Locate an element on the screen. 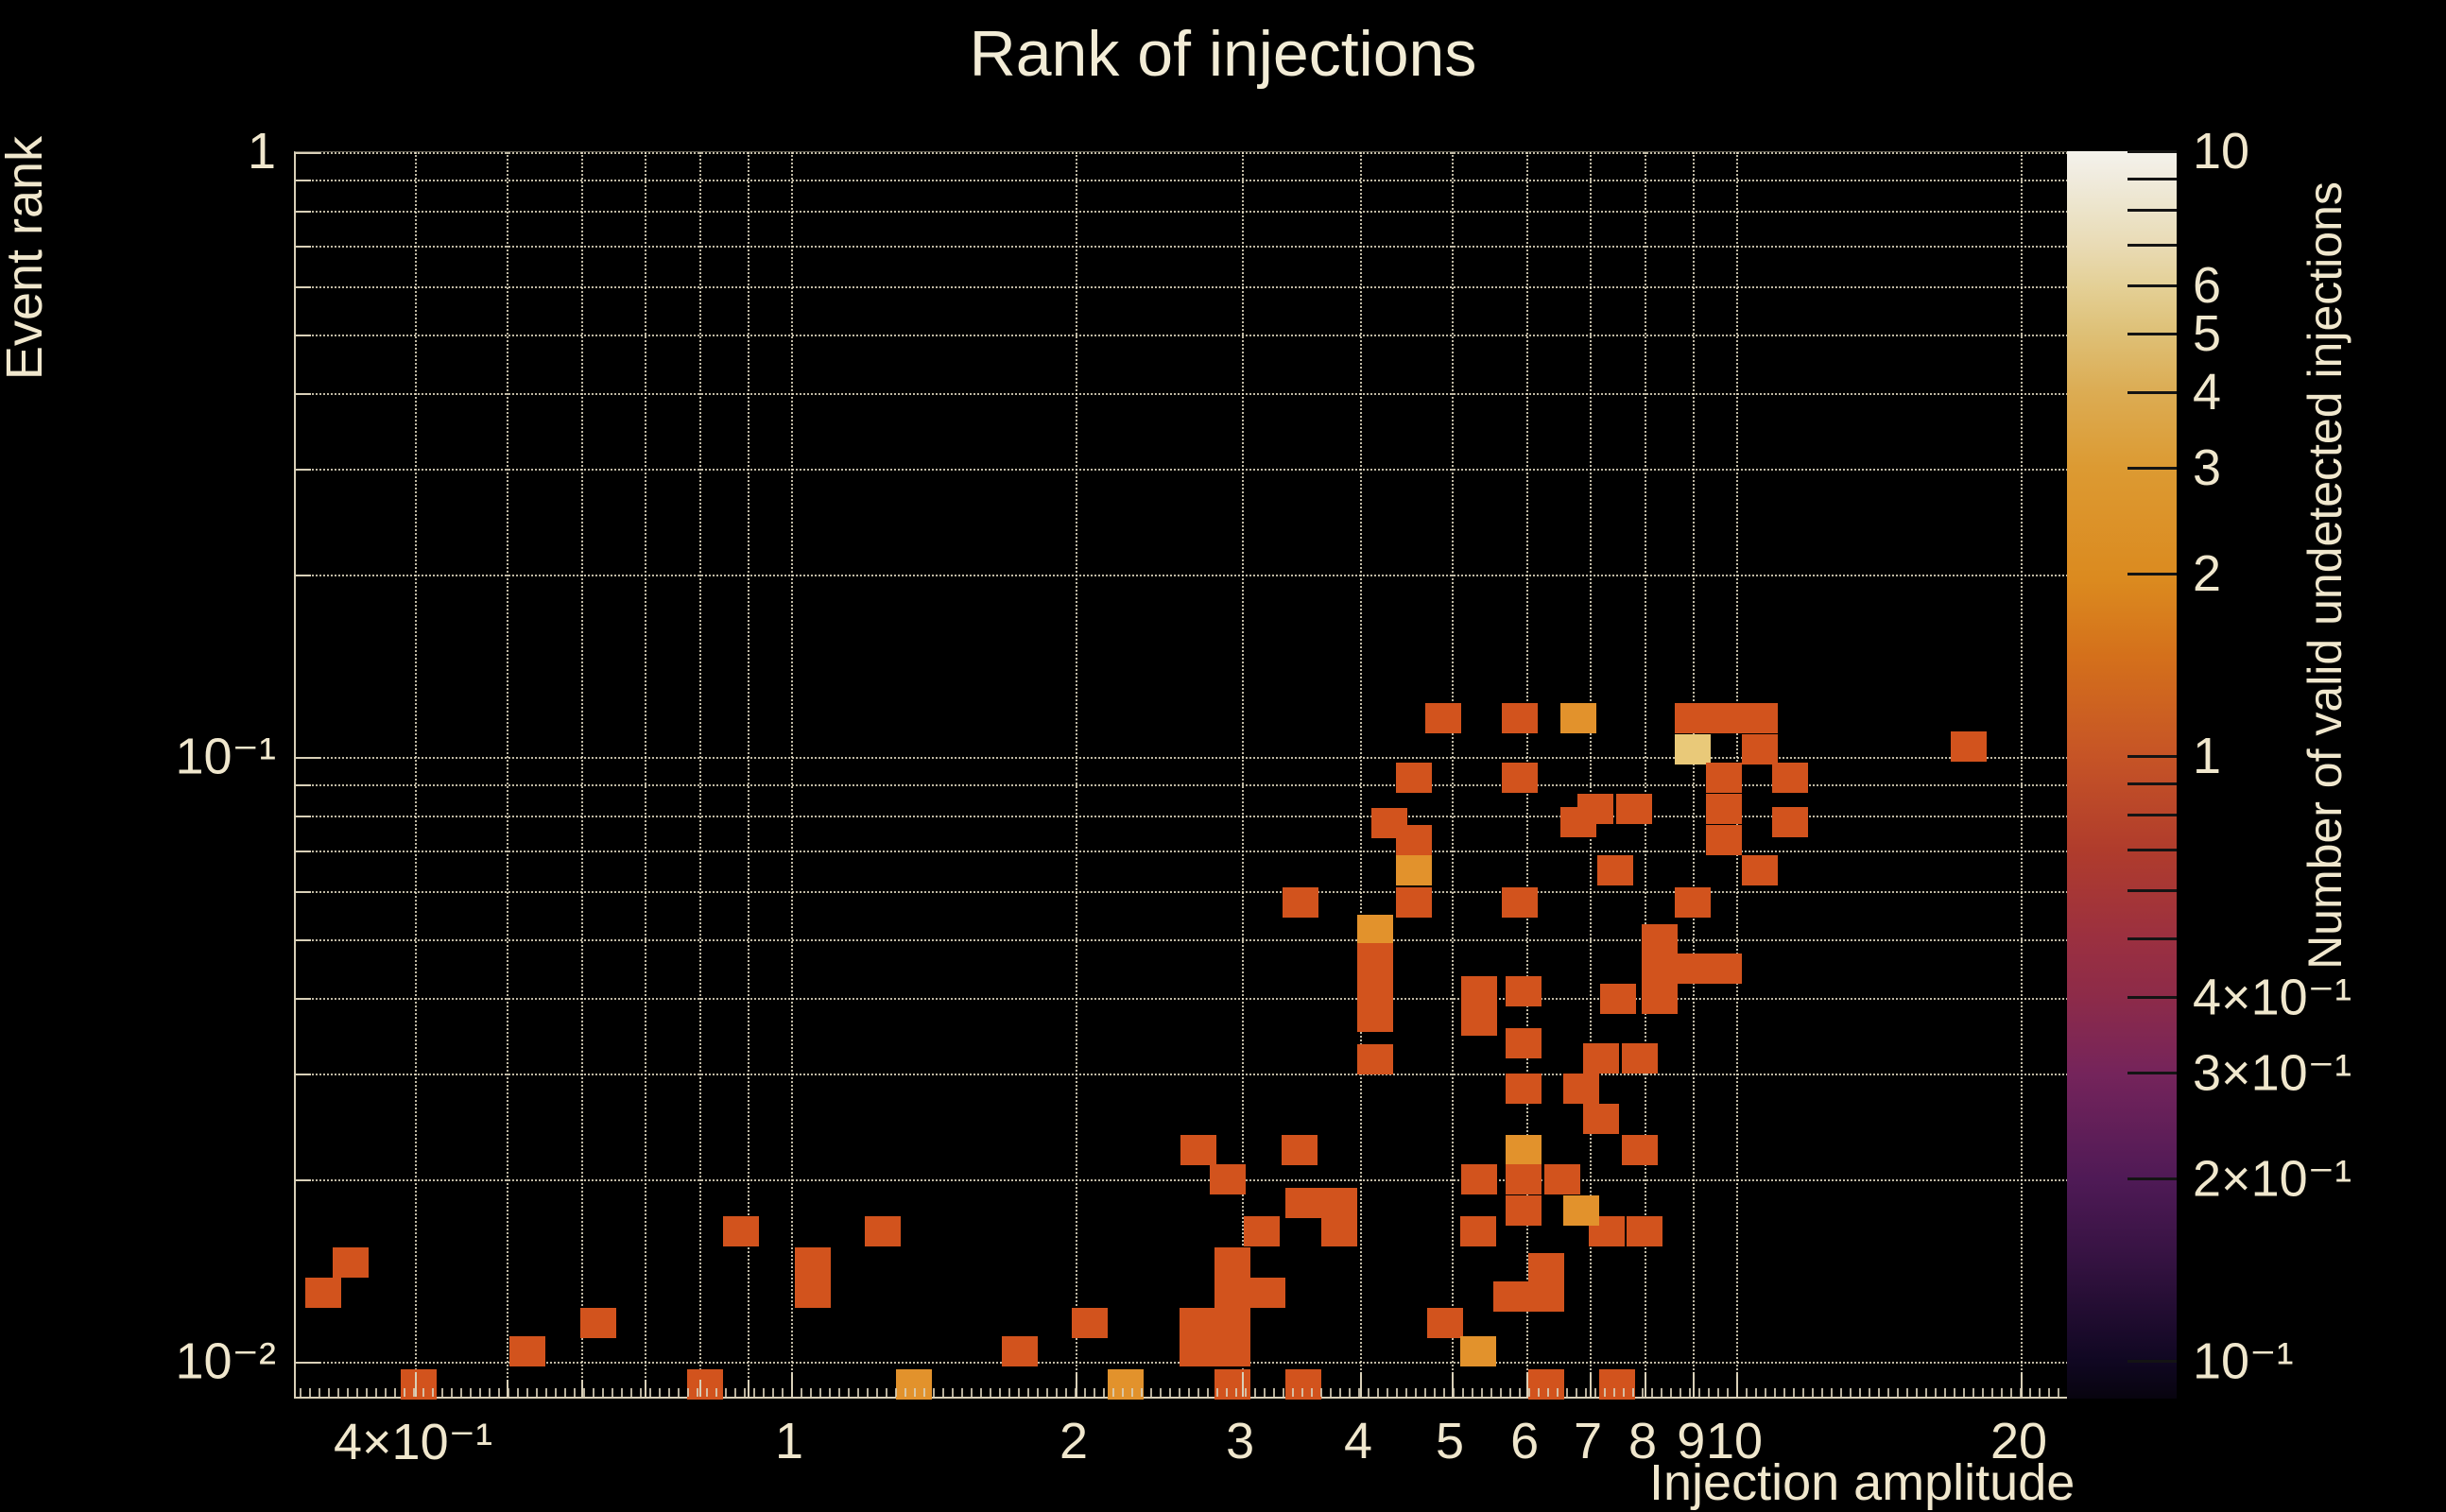 The height and width of the screenshot is (1512, 2446). x-tick-label: 4 is located at coordinates (1358, 1441).